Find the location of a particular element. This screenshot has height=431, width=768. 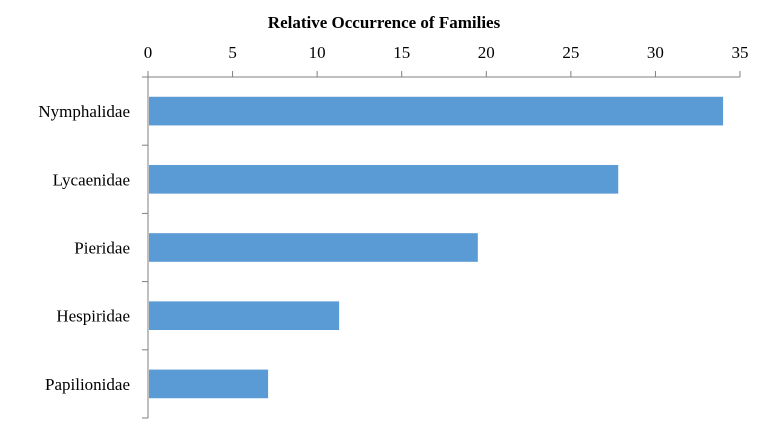

x-tick-label: 15 is located at coordinates (401, 52).